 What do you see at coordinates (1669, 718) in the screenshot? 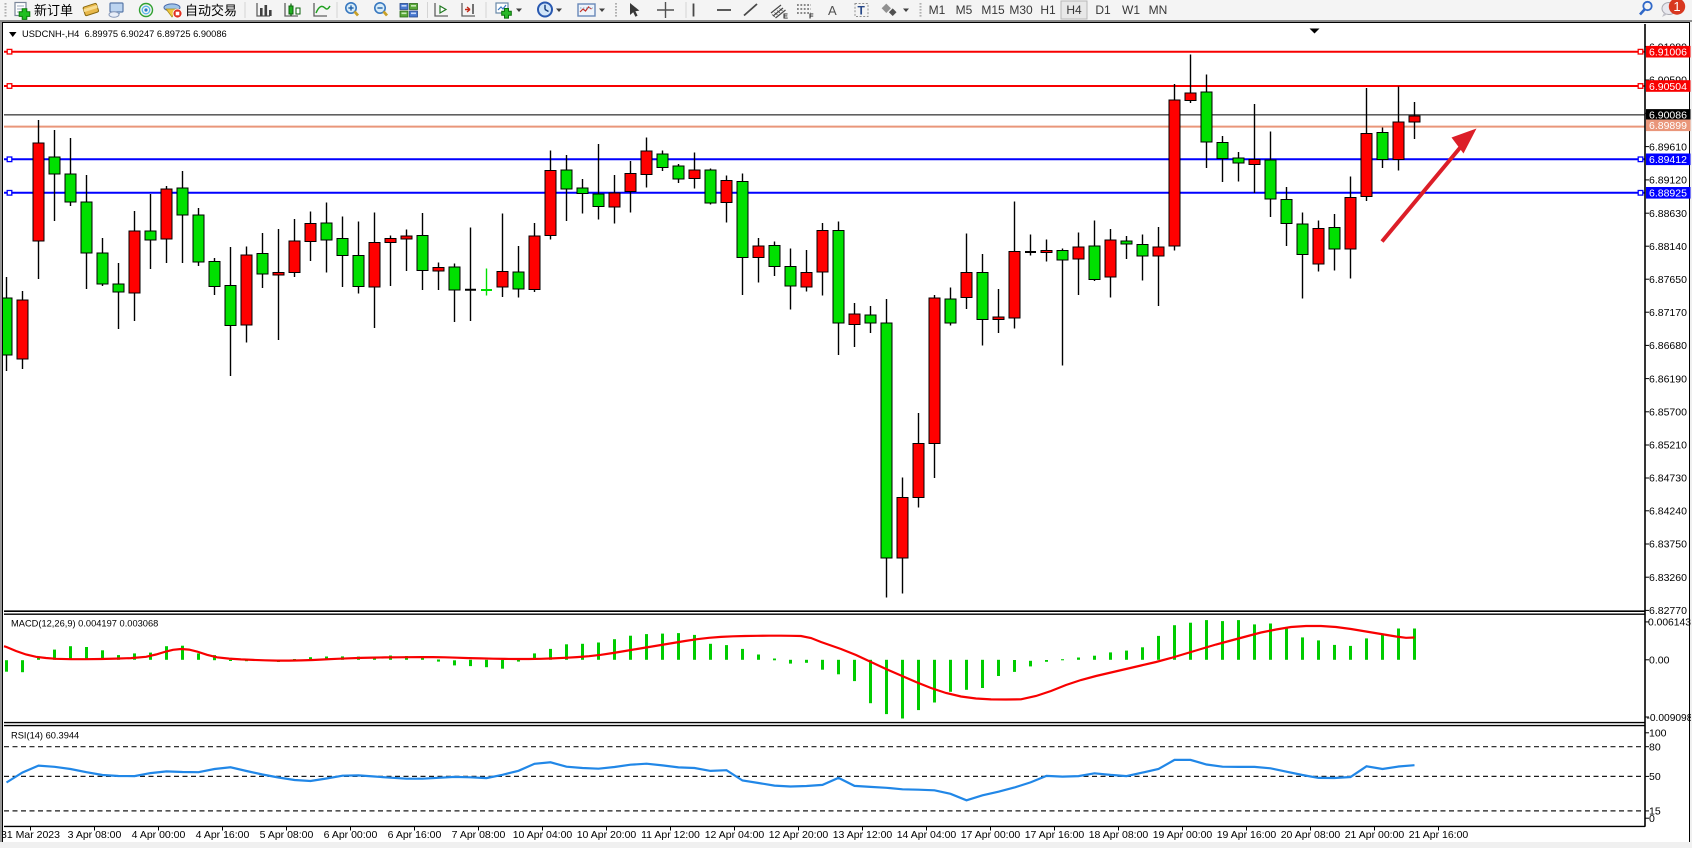
I see `svg-text: -0.009098` at bounding box center [1669, 718].